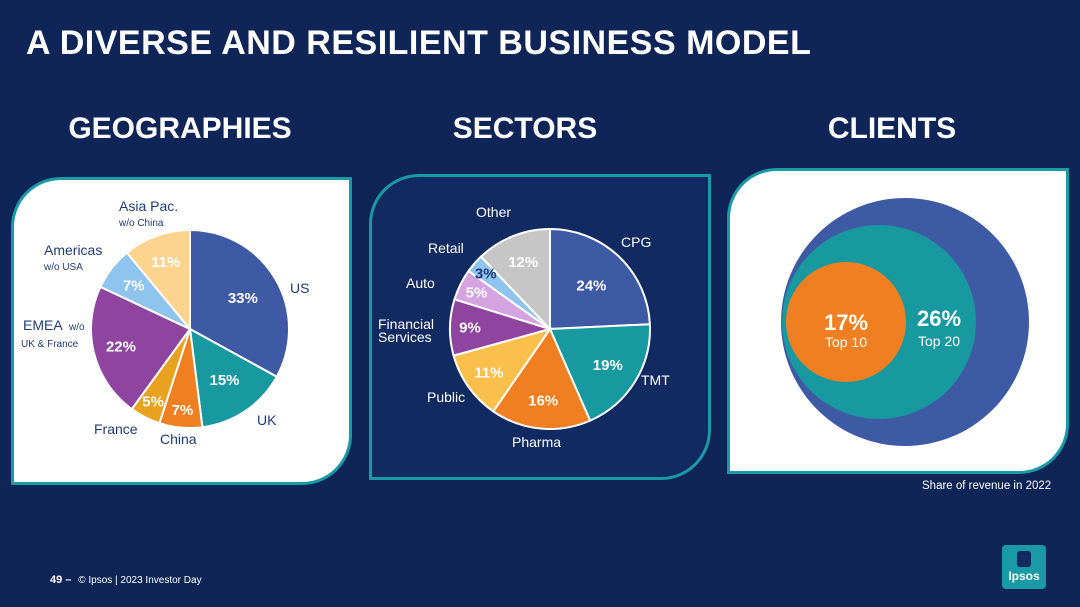  What do you see at coordinates (493, 212) in the screenshot?
I see `label-other: Other` at bounding box center [493, 212].